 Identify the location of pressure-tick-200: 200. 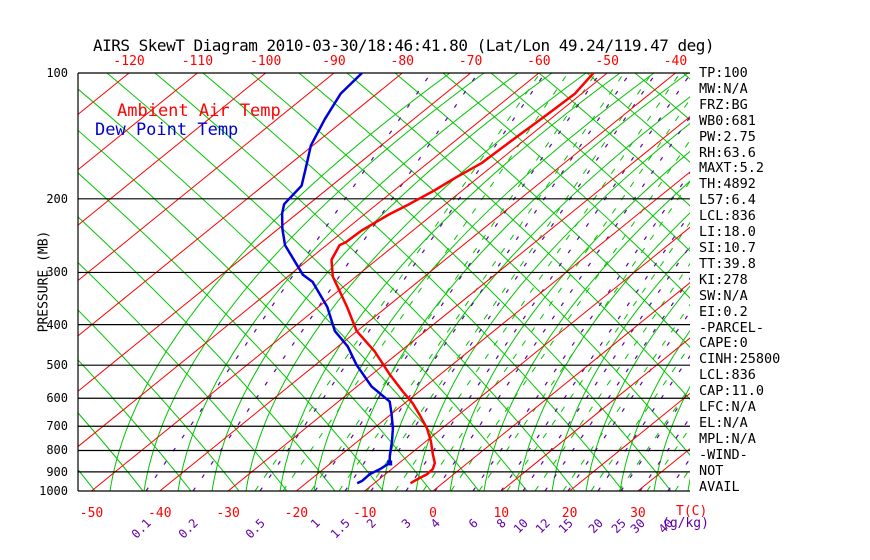
(57, 198).